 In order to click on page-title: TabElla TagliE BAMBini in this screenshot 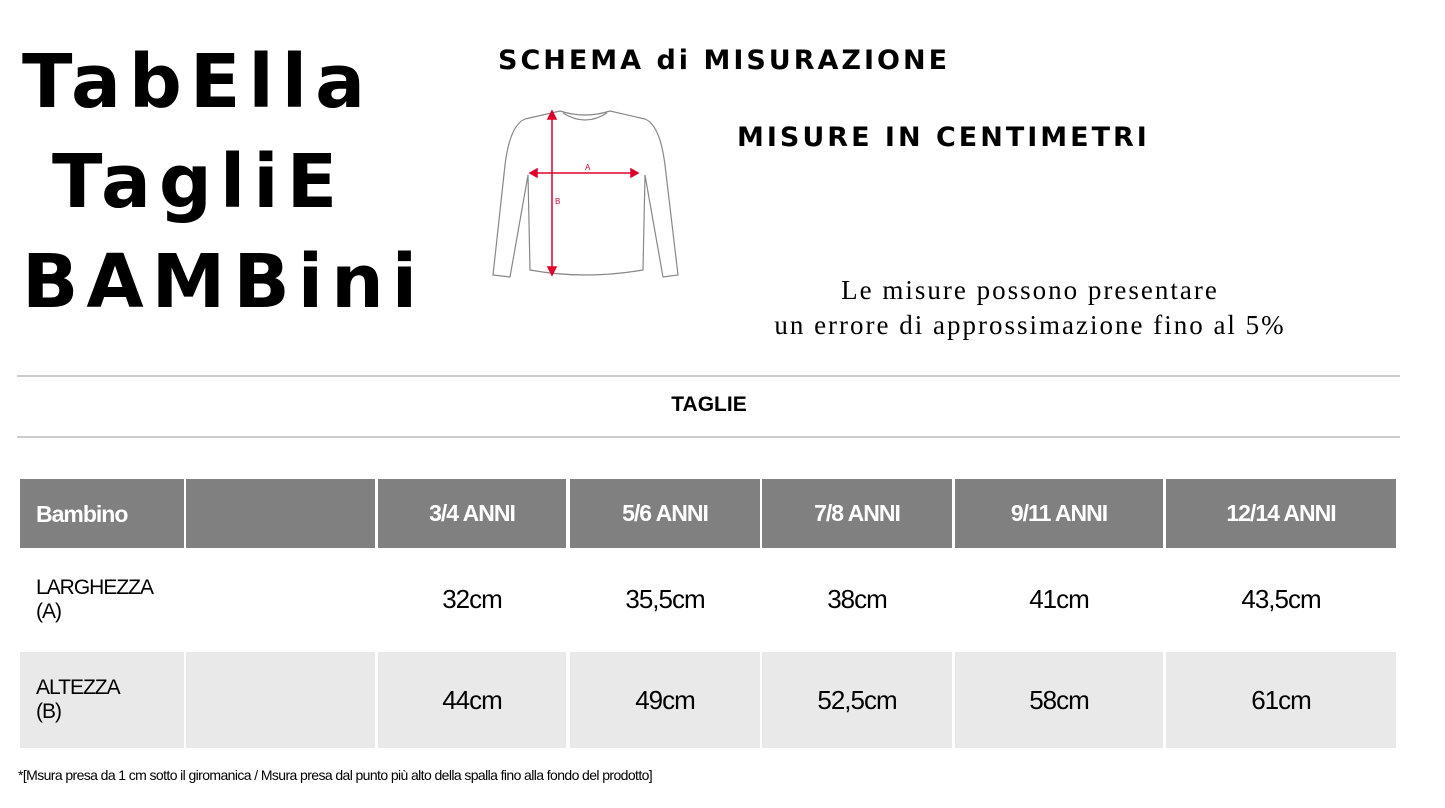, I will do `click(223, 182)`.